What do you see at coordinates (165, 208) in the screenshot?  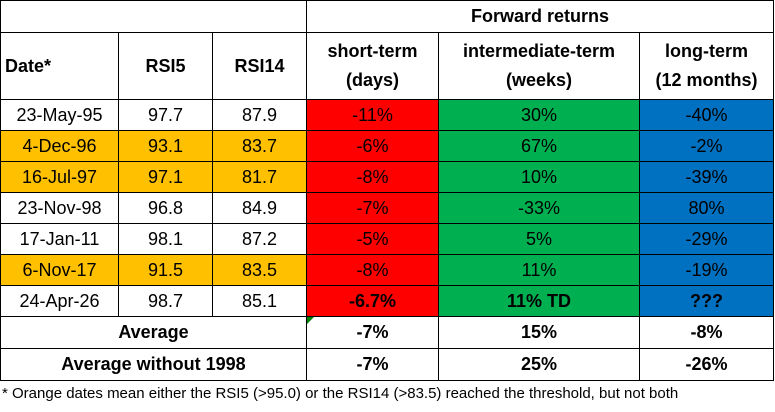 I see `rsi5-cell: 96.8` at bounding box center [165, 208].